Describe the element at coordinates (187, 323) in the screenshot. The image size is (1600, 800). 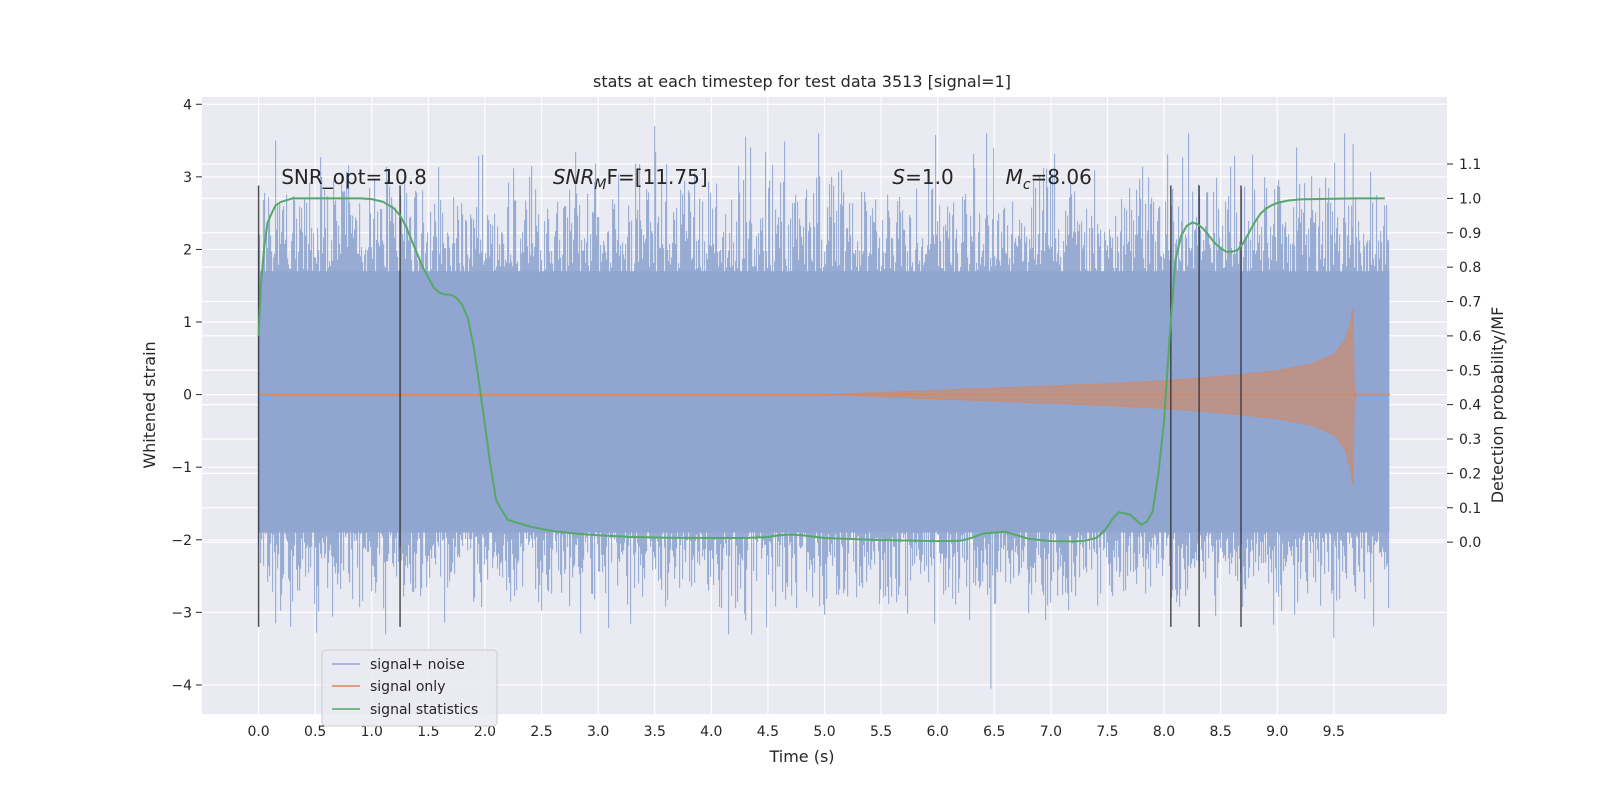
I see `y-tick-label: 1` at that location.